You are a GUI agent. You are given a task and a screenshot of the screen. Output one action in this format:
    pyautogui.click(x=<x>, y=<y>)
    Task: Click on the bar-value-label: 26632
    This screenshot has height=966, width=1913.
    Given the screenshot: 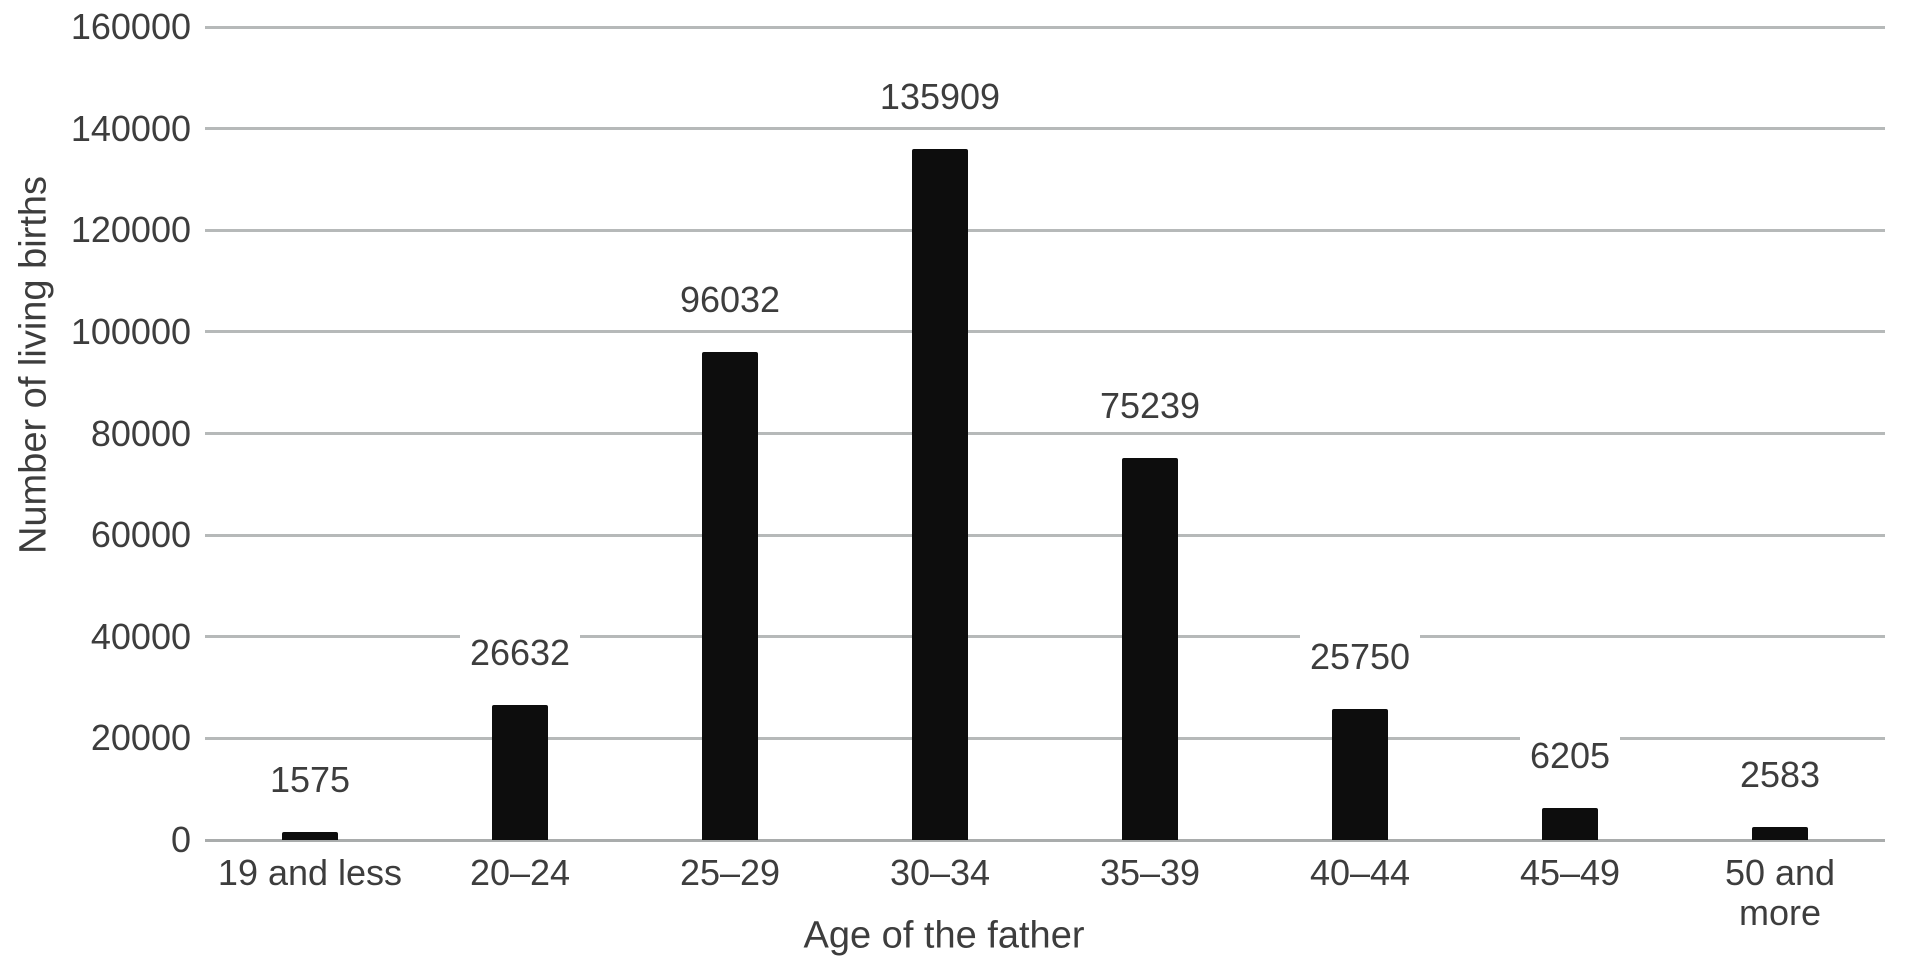 What is the action you would take?
    pyautogui.click(x=520, y=652)
    